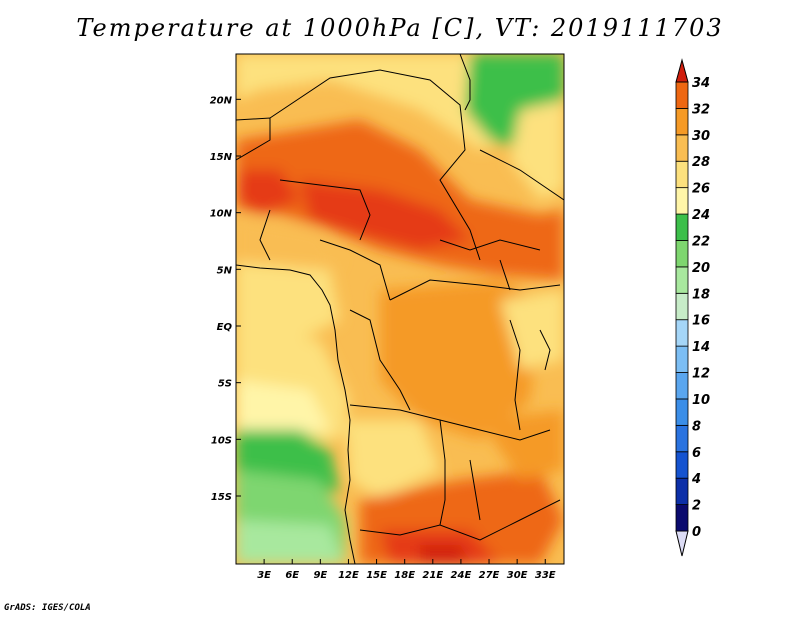 Image resolution: width=800 pixels, height=618 pixels. Describe the element at coordinates (696, 532) in the screenshot. I see `colorbar-label: 0` at that location.